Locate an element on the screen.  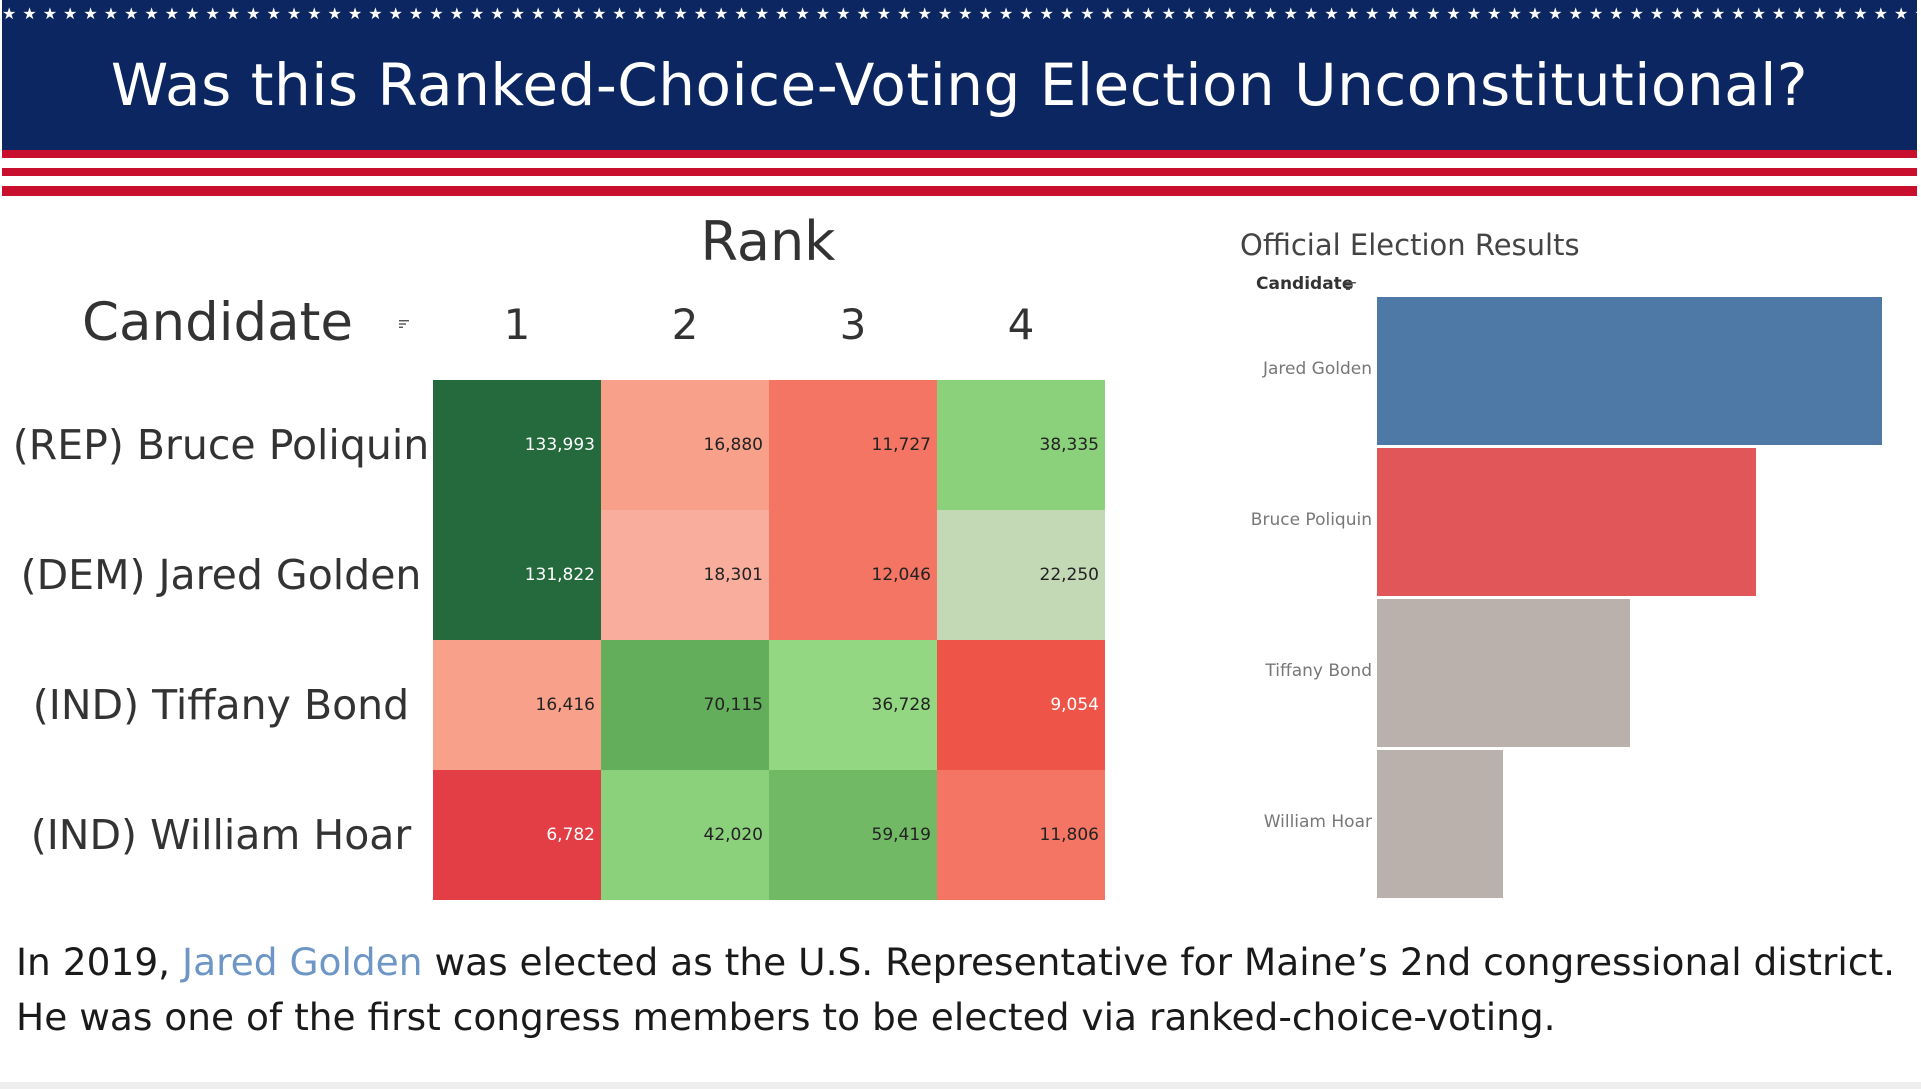
heatmap-cell: 12,046 is located at coordinates (853, 575).